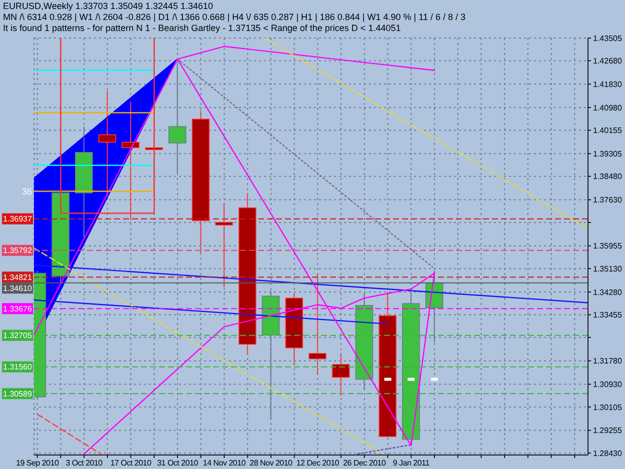 The image size is (625, 469). What do you see at coordinates (178, 463) in the screenshot?
I see `x-tick-label: 31 Oct 2010` at bounding box center [178, 463].